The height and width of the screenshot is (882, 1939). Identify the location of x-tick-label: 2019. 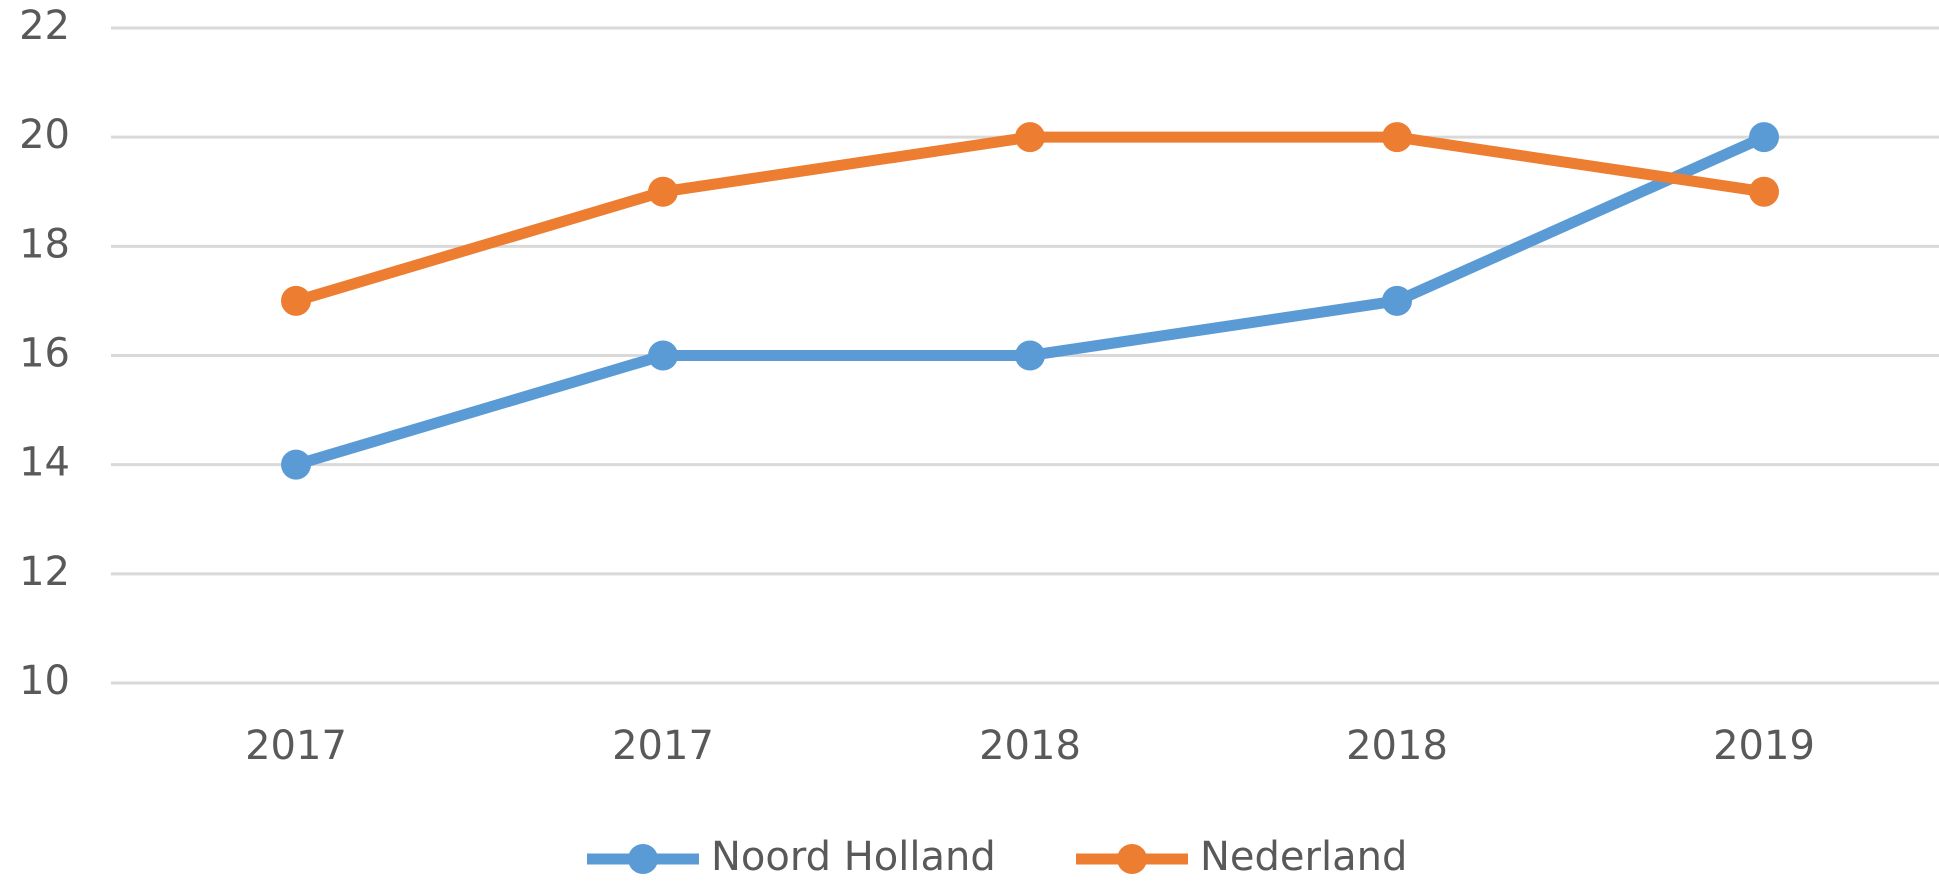
(1764, 746).